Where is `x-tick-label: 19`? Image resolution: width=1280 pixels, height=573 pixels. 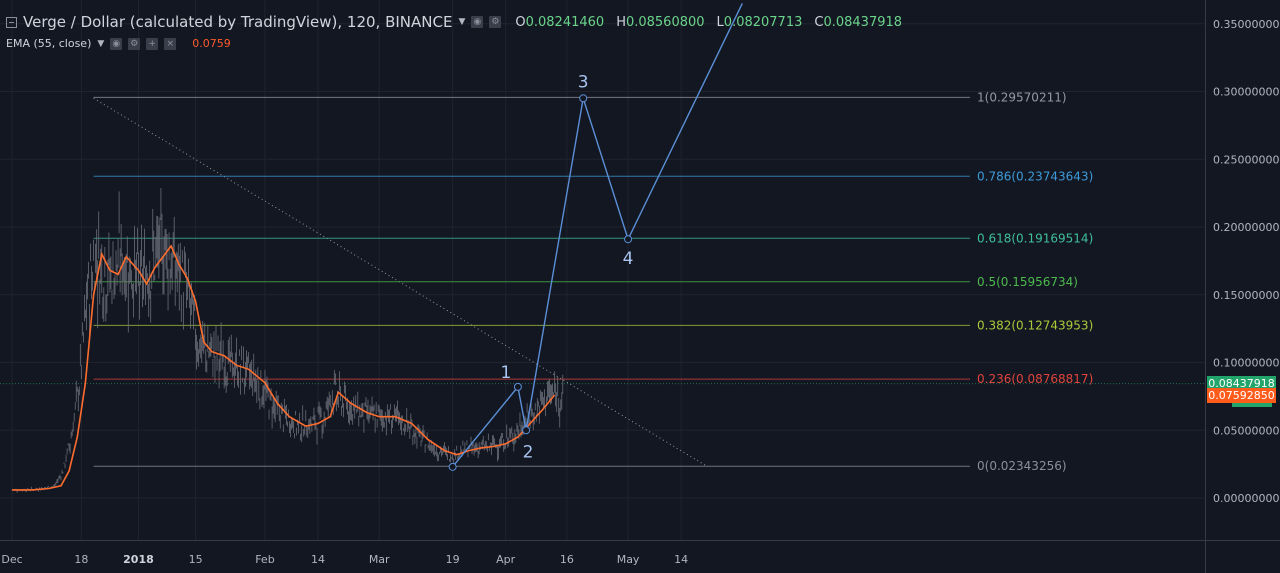
x-tick-label: 19 is located at coordinates (453, 559).